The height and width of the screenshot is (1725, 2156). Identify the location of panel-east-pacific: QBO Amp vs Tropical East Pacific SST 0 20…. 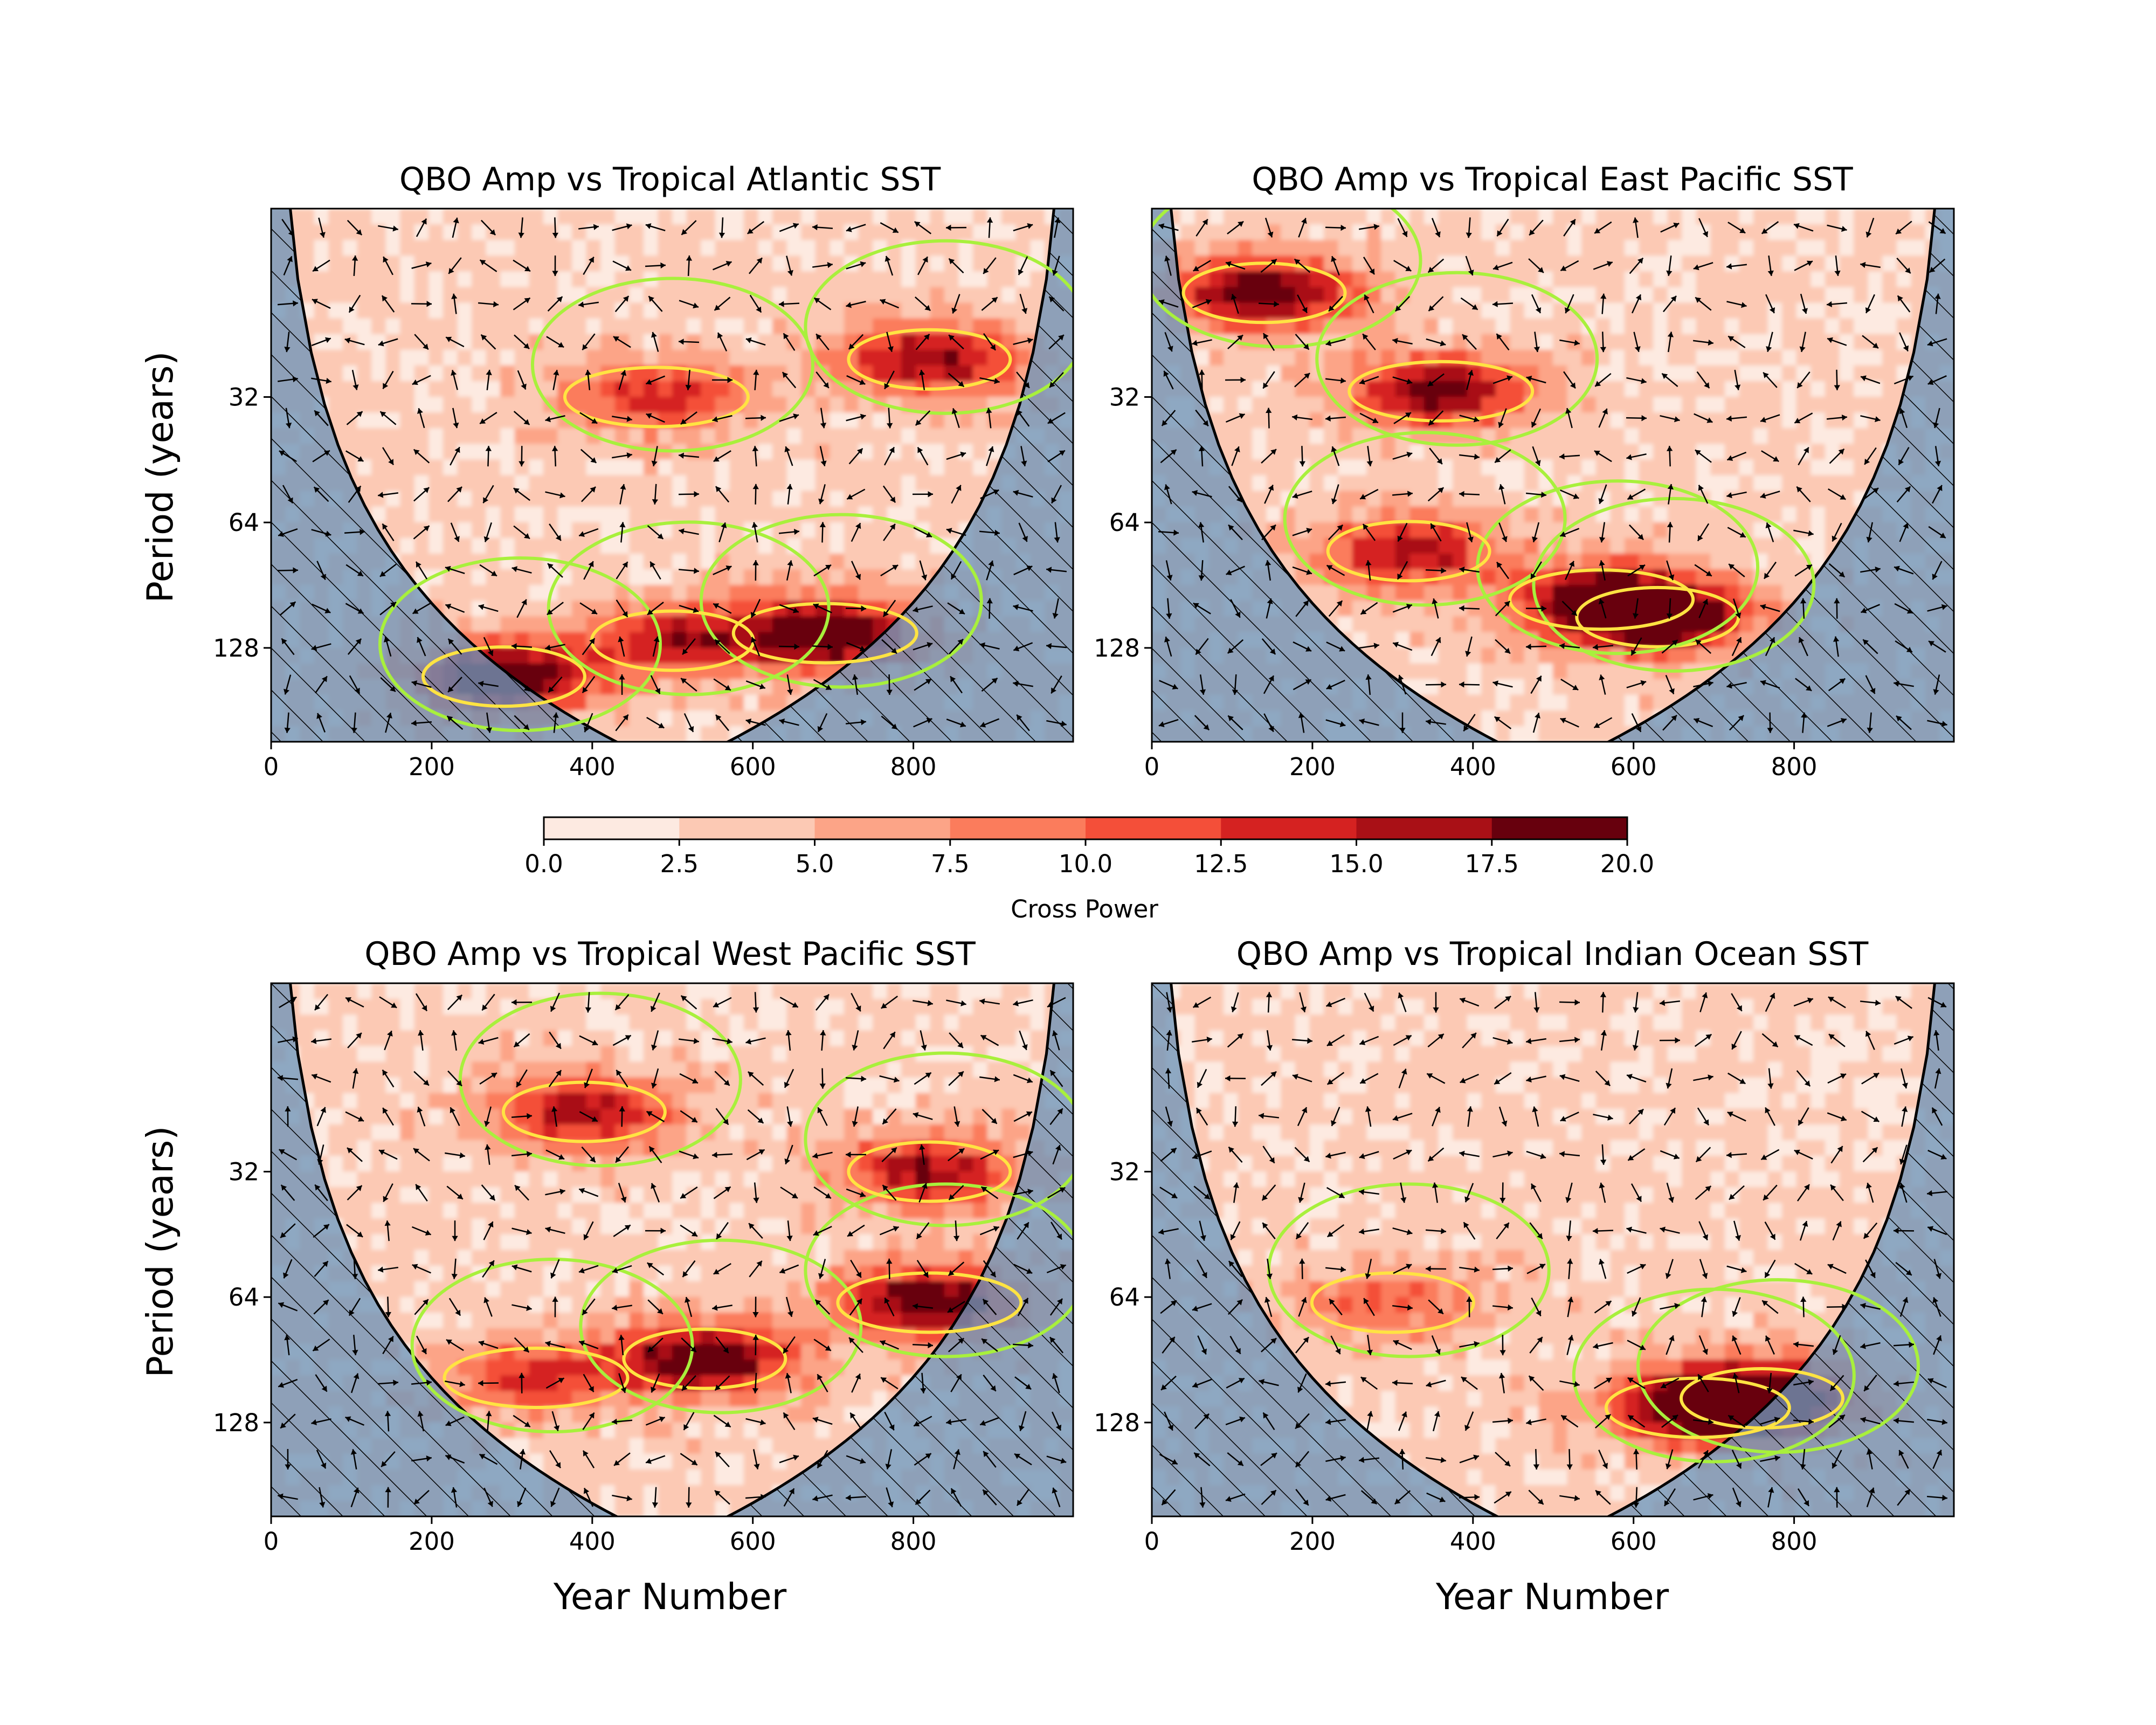
(1524, 471).